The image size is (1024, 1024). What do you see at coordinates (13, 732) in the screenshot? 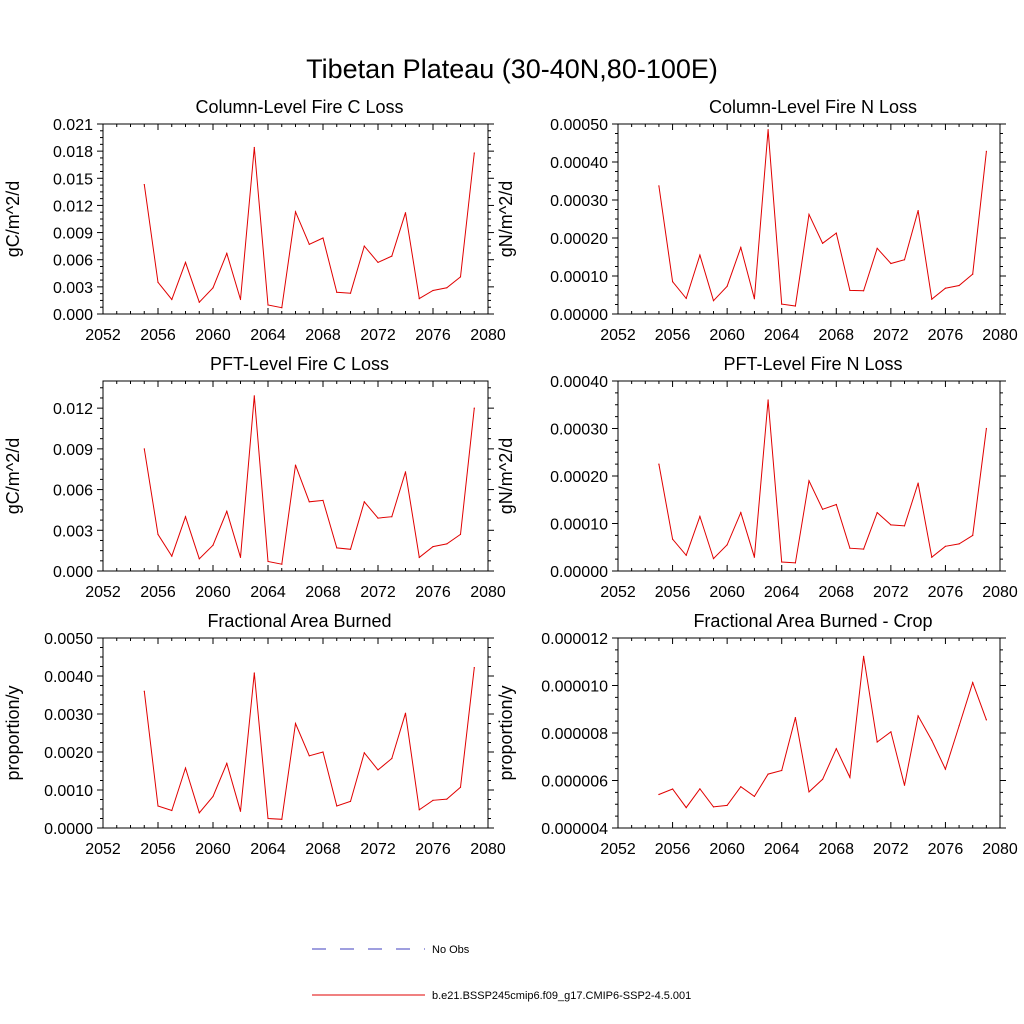
I see `y-axis-label: proportion/y` at bounding box center [13, 732].